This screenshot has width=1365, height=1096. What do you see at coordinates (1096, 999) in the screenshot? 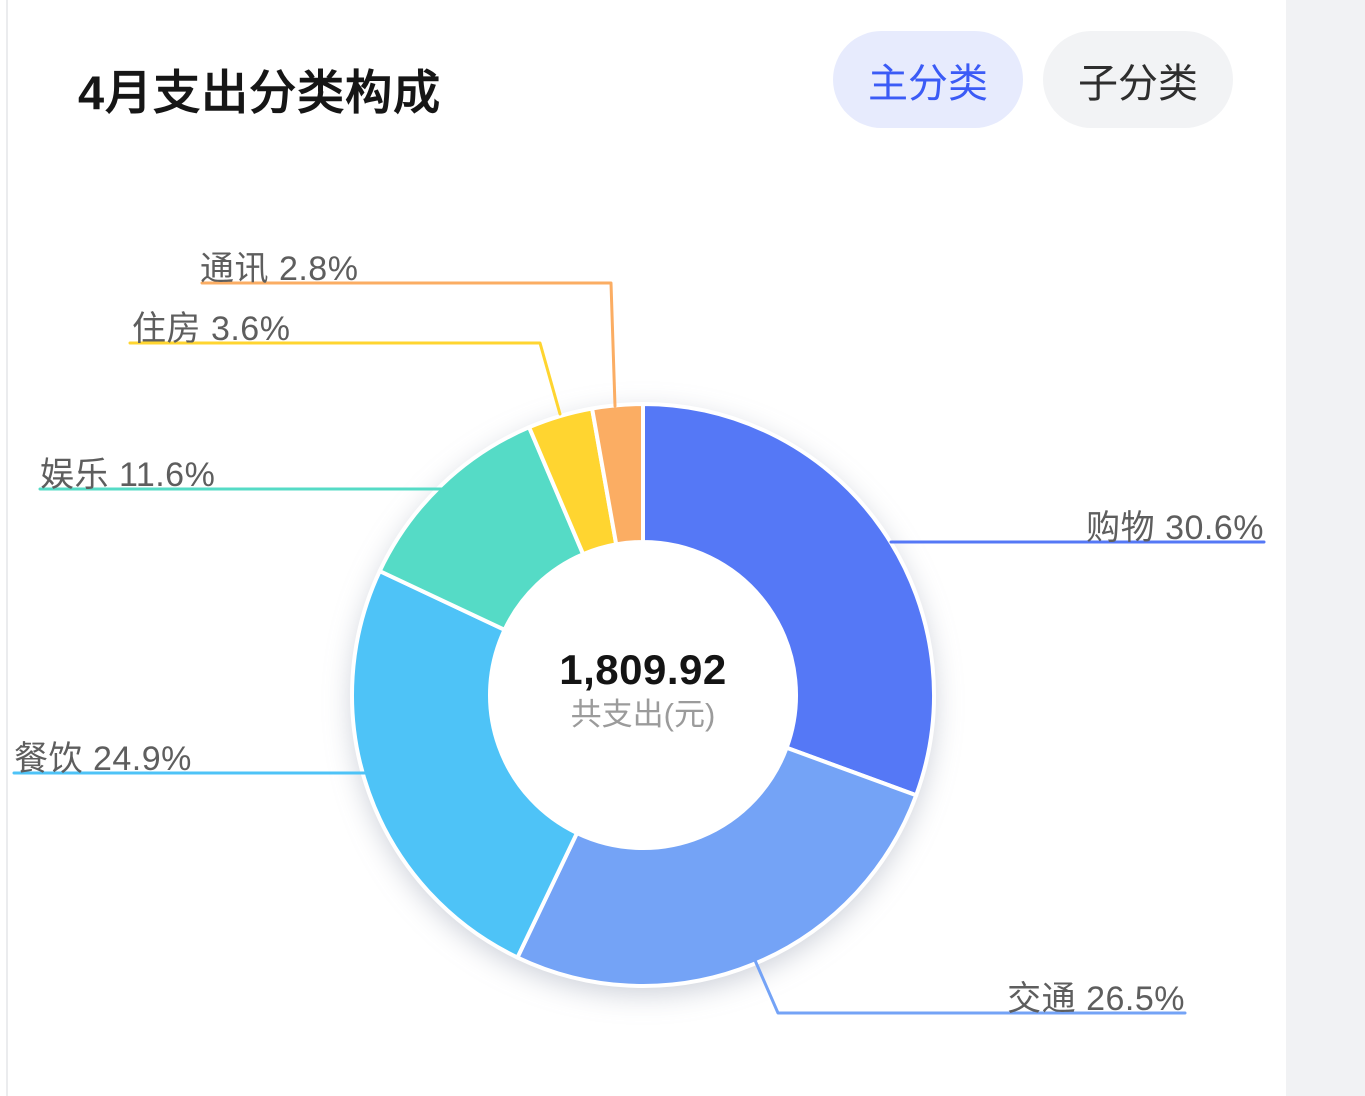
I see `slice-label-transport: 交通 26.5%` at bounding box center [1096, 999].